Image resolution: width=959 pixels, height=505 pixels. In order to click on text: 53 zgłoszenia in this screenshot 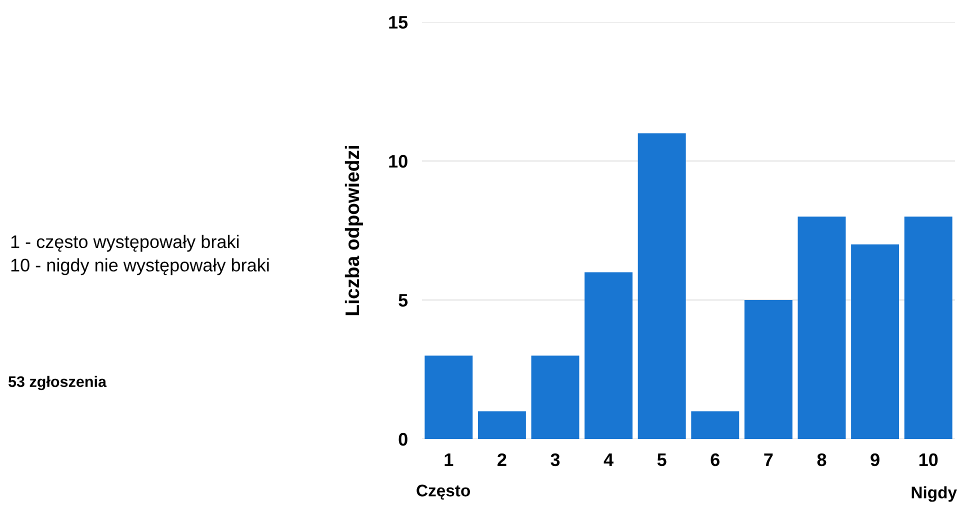, I will do `click(57, 383)`.